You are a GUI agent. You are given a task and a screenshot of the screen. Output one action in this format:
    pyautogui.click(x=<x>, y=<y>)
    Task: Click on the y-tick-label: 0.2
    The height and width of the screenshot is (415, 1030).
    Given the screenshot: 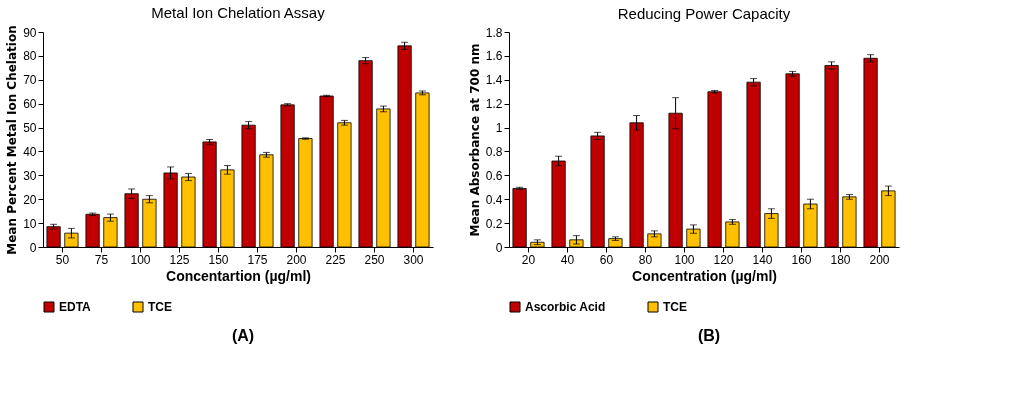 What is the action you would take?
    pyautogui.click(x=494, y=223)
    